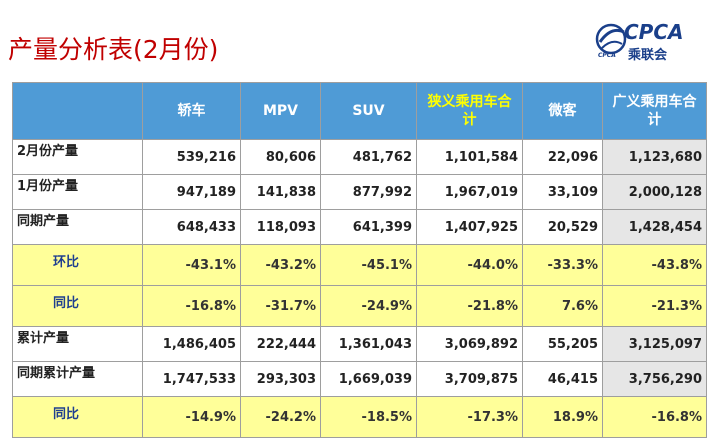  What do you see at coordinates (469, 192) in the screenshot?
I see `table-cell: 1,967,019` at bounding box center [469, 192].